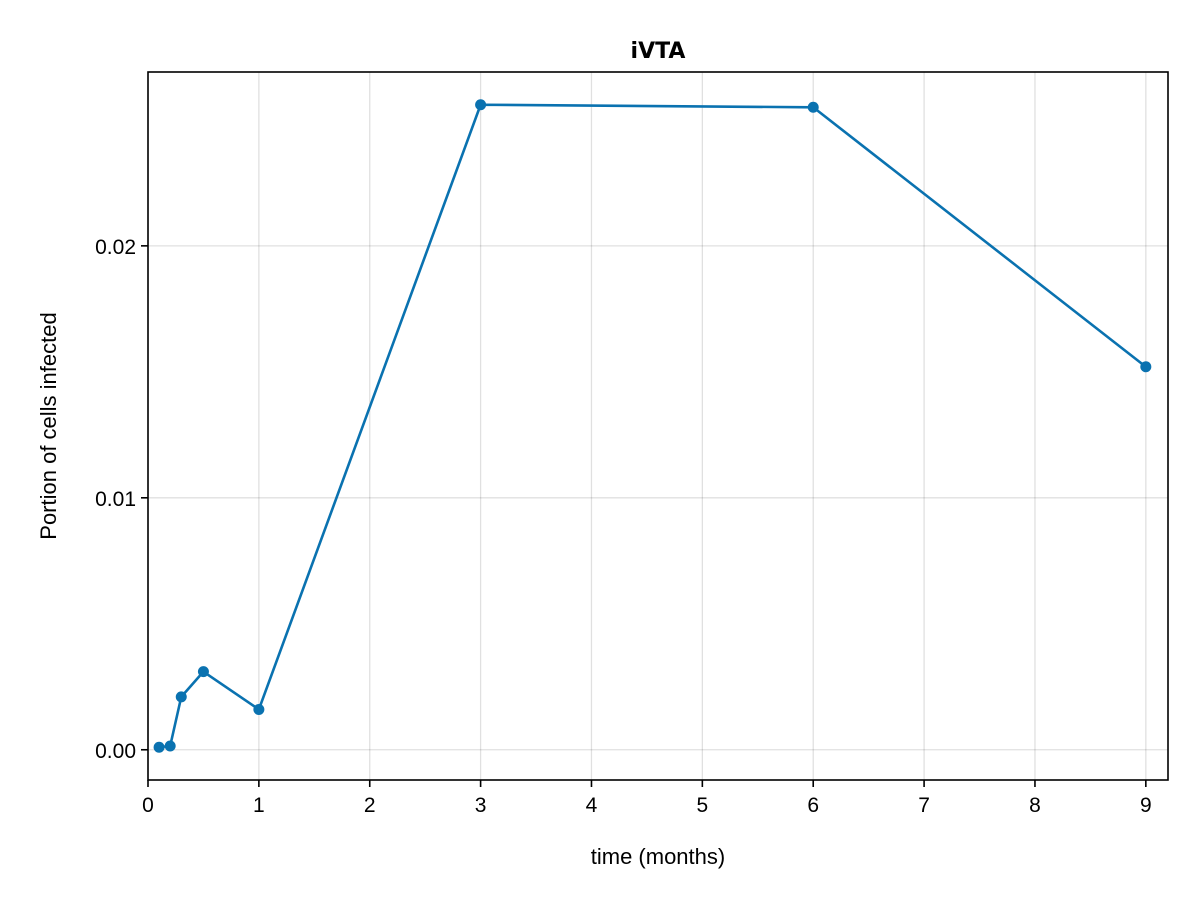 The image size is (1200, 900). What do you see at coordinates (592, 805) in the screenshot?
I see `x-tick-label: 4` at bounding box center [592, 805].